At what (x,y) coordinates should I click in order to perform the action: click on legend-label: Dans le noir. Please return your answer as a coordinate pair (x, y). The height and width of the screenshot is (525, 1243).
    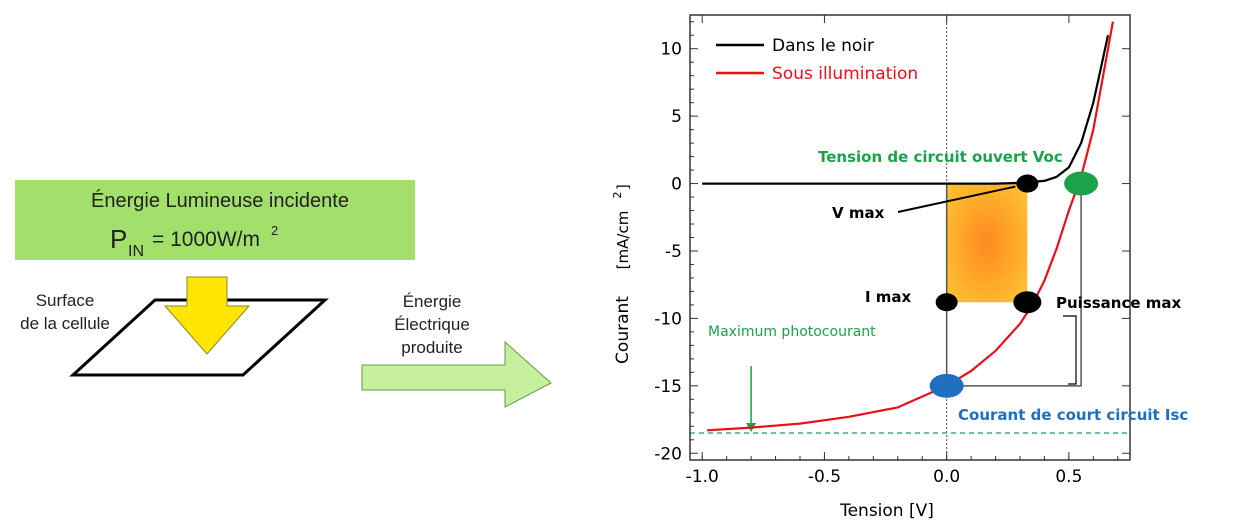
    Looking at the image, I should click on (823, 46).